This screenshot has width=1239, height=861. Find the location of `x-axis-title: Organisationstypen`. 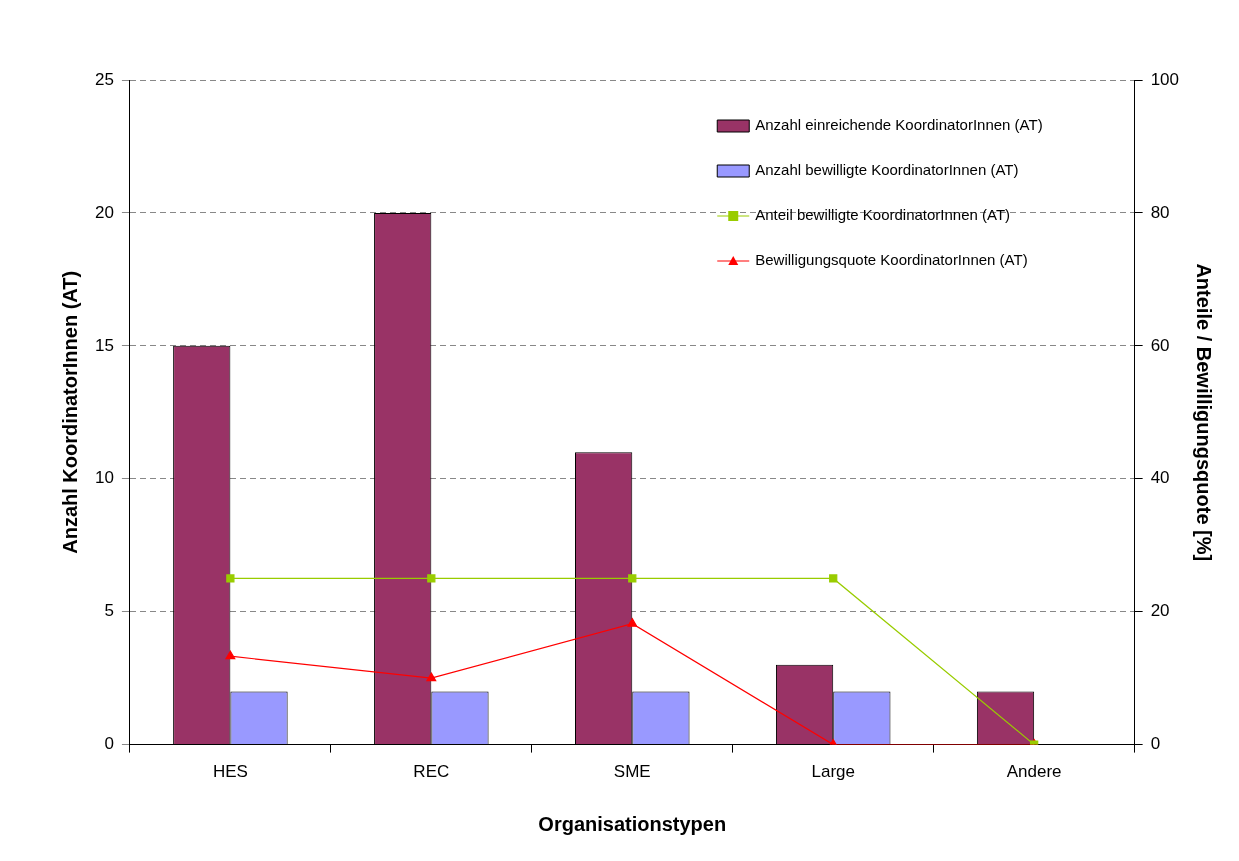

x-axis-title: Organisationstypen is located at coordinates (632, 823).